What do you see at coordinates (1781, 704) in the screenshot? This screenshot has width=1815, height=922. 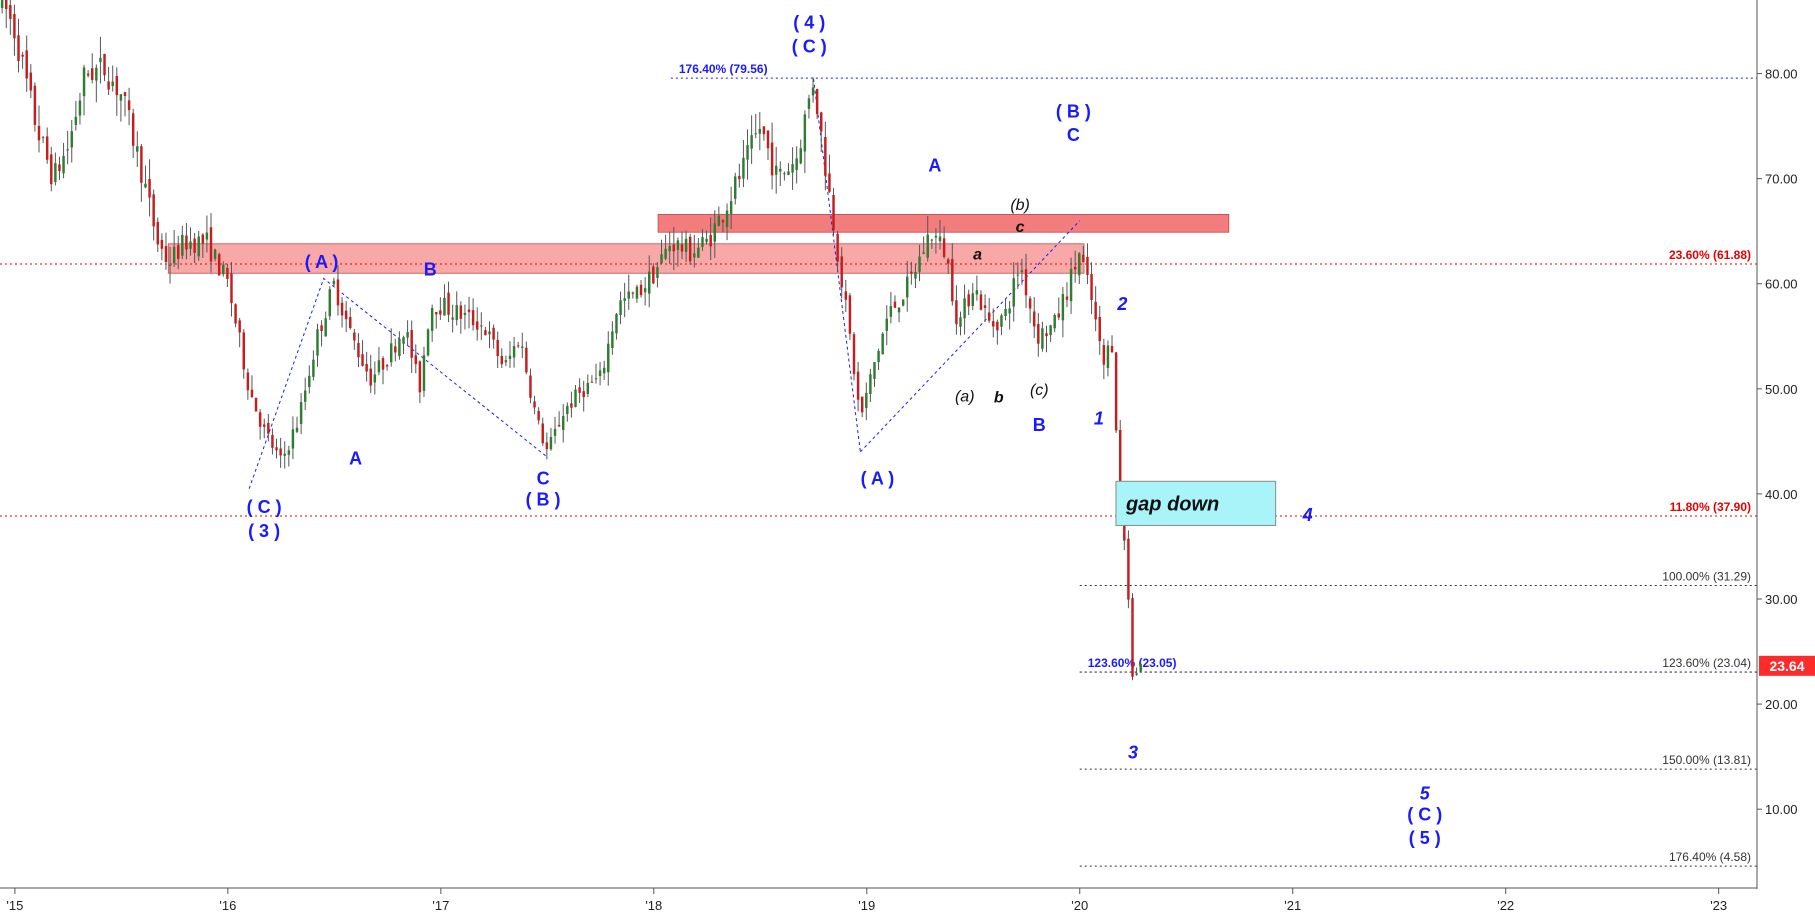 I see `y-tick-label: 20.00` at bounding box center [1781, 704].